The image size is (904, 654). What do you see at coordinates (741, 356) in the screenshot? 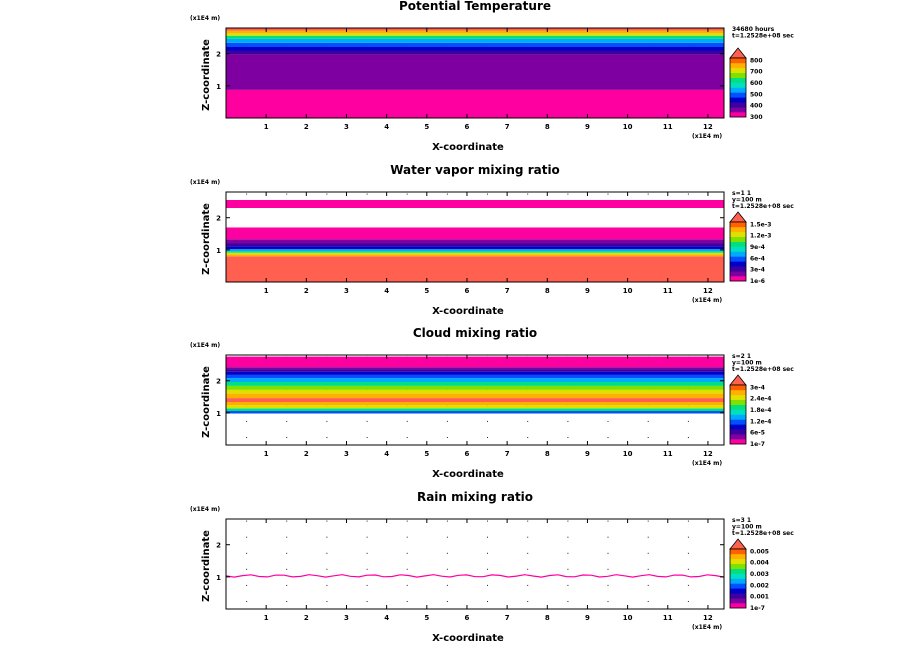
I see `info-text: s=2 1` at bounding box center [741, 356].